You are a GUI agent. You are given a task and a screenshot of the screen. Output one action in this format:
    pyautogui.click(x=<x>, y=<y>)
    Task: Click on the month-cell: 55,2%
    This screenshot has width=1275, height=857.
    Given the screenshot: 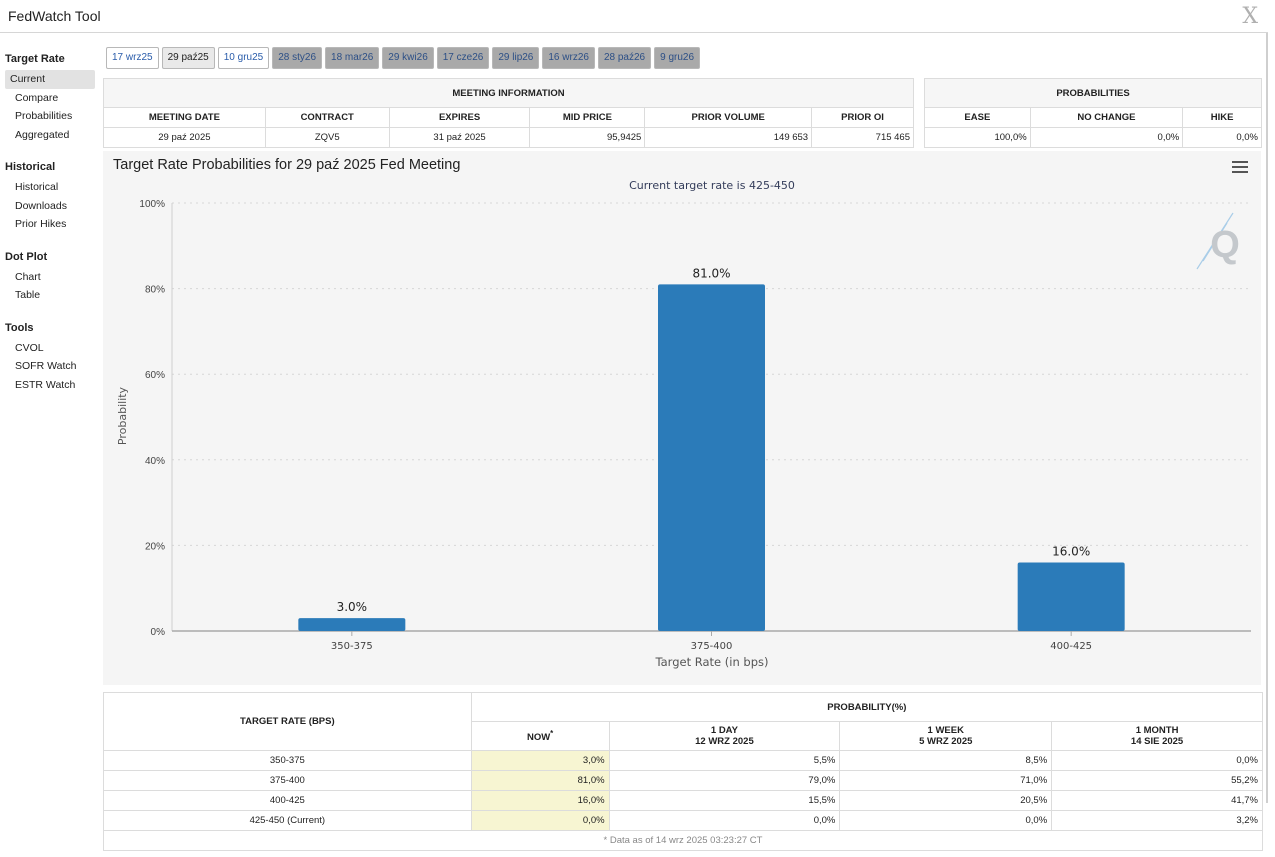 What is the action you would take?
    pyautogui.click(x=1157, y=780)
    